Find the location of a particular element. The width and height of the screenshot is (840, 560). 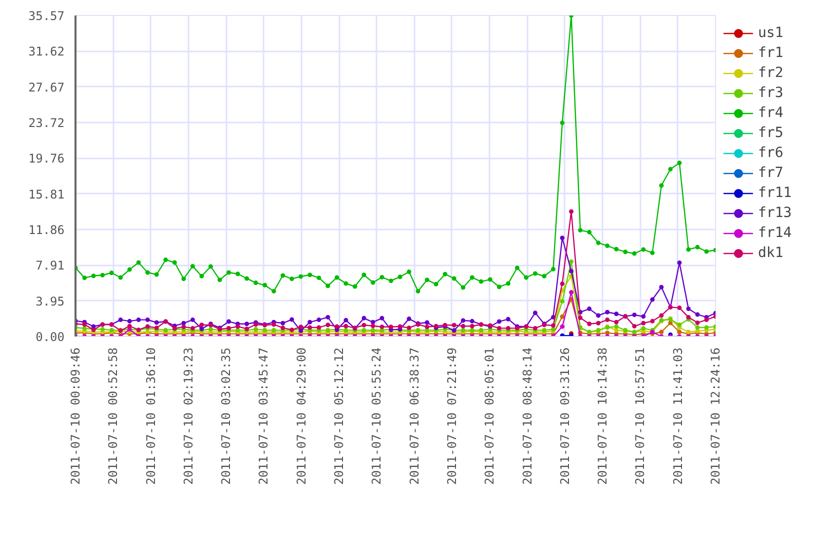

y-tick-label: 11.86 is located at coordinates (46, 229).